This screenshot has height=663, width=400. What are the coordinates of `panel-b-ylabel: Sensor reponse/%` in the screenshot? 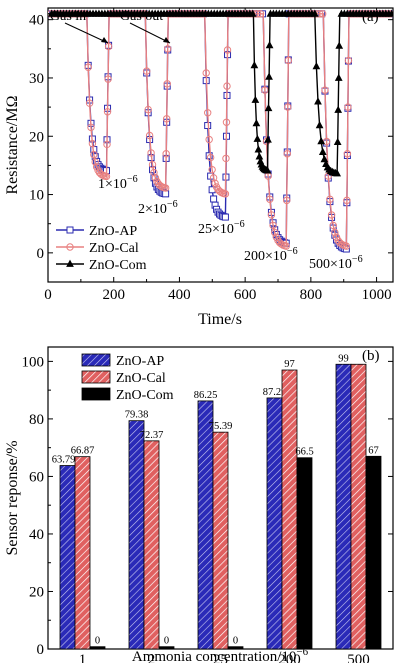 It's located at (12, 497).